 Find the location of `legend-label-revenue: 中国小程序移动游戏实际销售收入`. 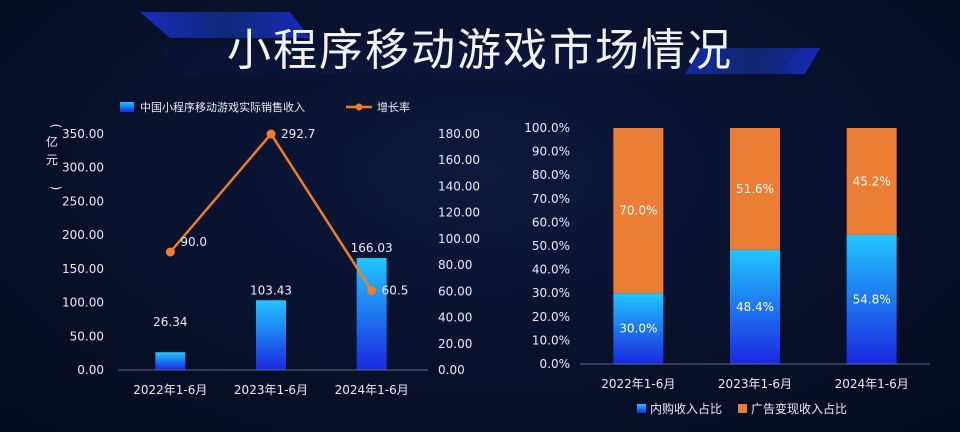

legend-label-revenue: 中国小程序移动游戏实际销售收入 is located at coordinates (222, 107).